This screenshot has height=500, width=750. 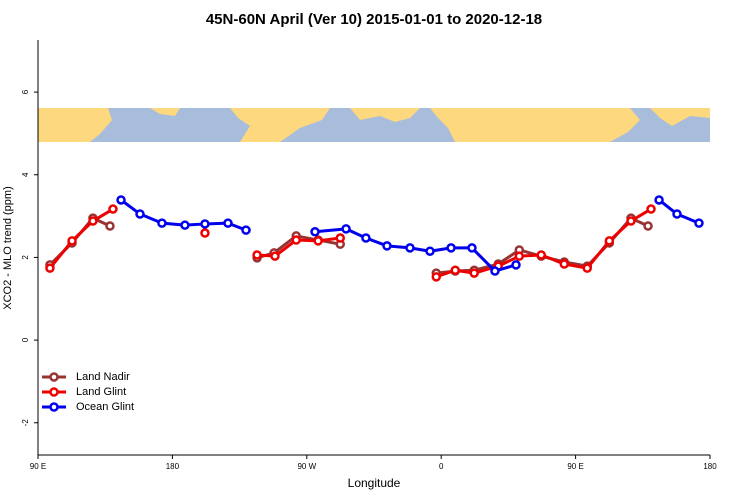 I want to click on y-tick-label: 4, so click(x=25, y=174).